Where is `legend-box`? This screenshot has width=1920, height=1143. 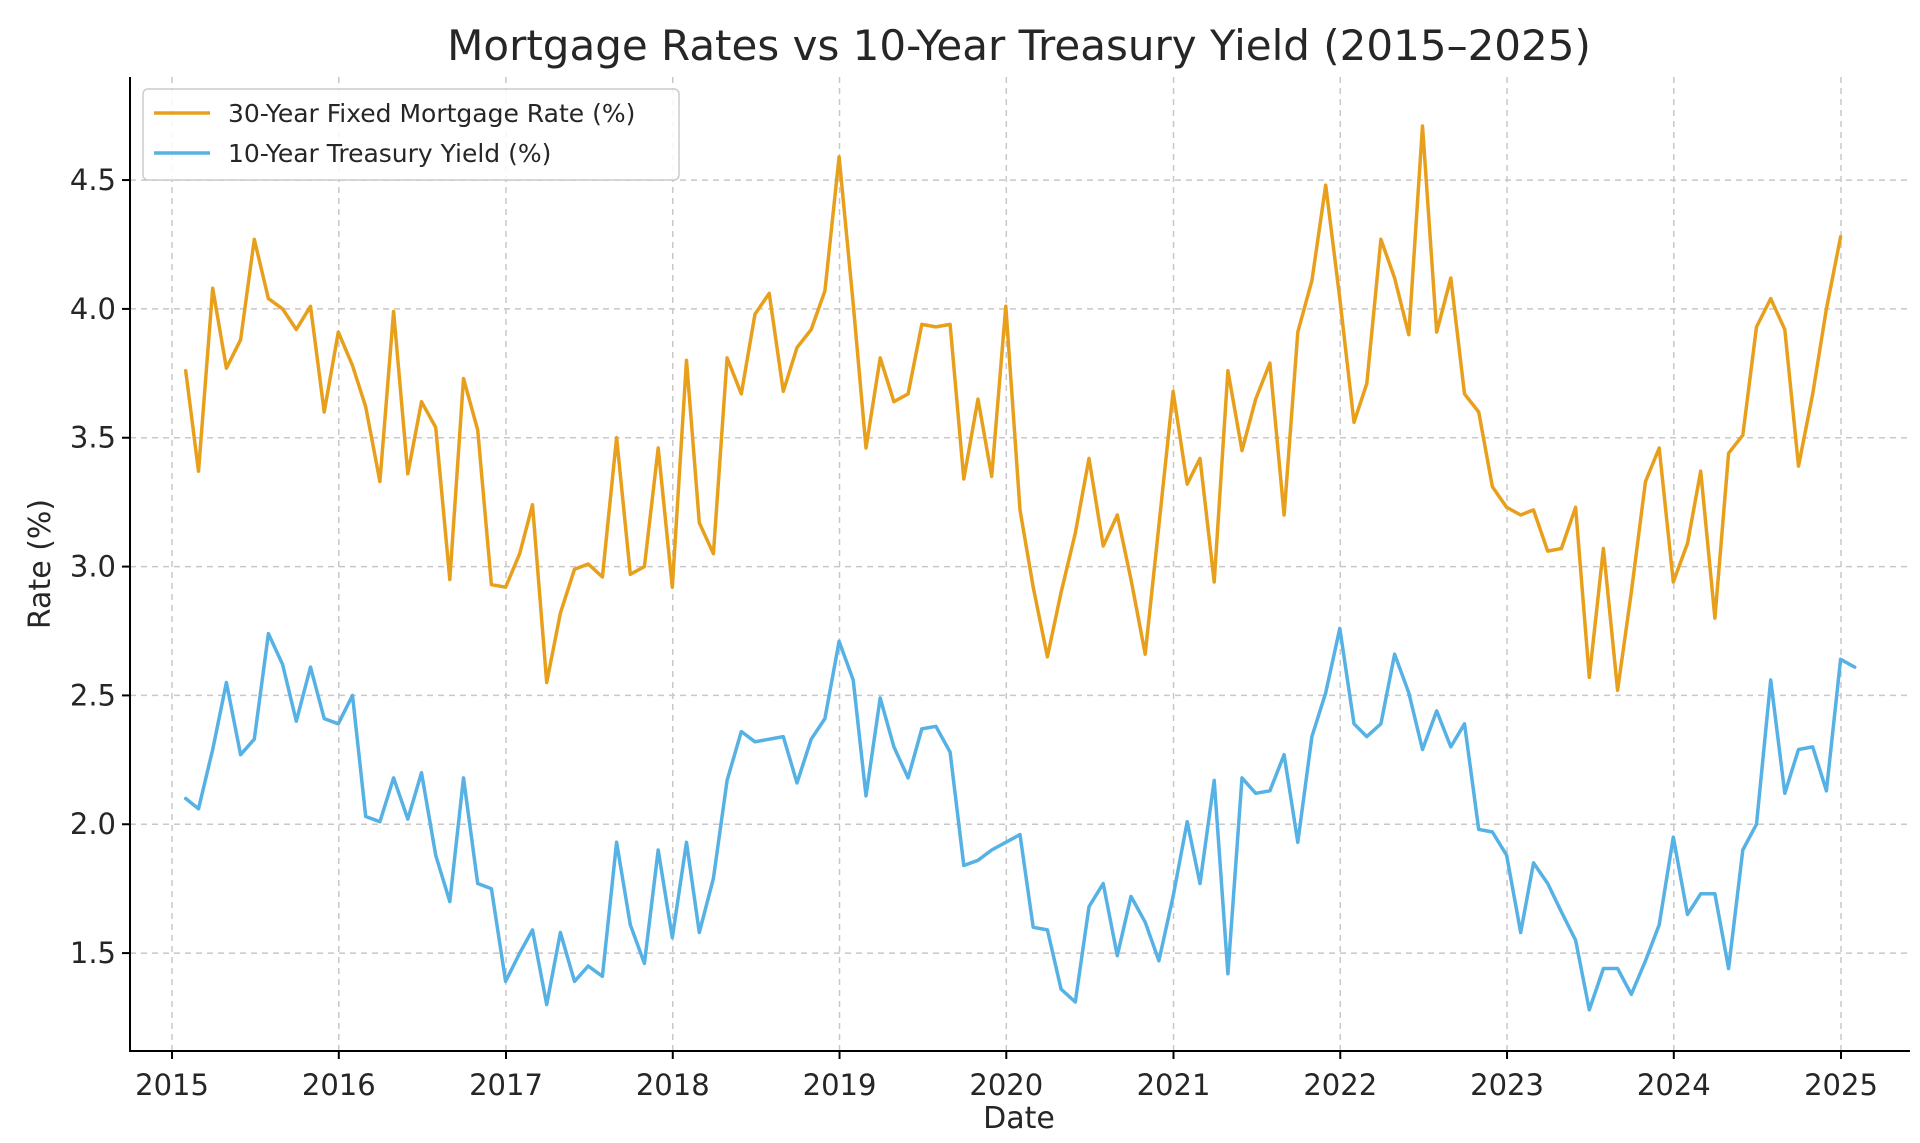
legend-box is located at coordinates (411, 134).